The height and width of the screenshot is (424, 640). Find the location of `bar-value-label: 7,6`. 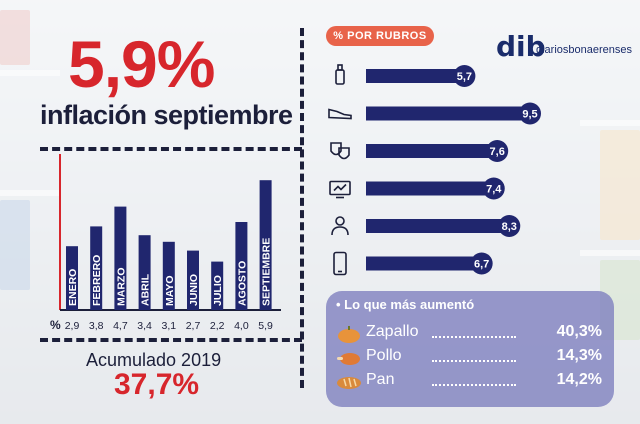

bar-value-label: 7,6 is located at coordinates (497, 152).